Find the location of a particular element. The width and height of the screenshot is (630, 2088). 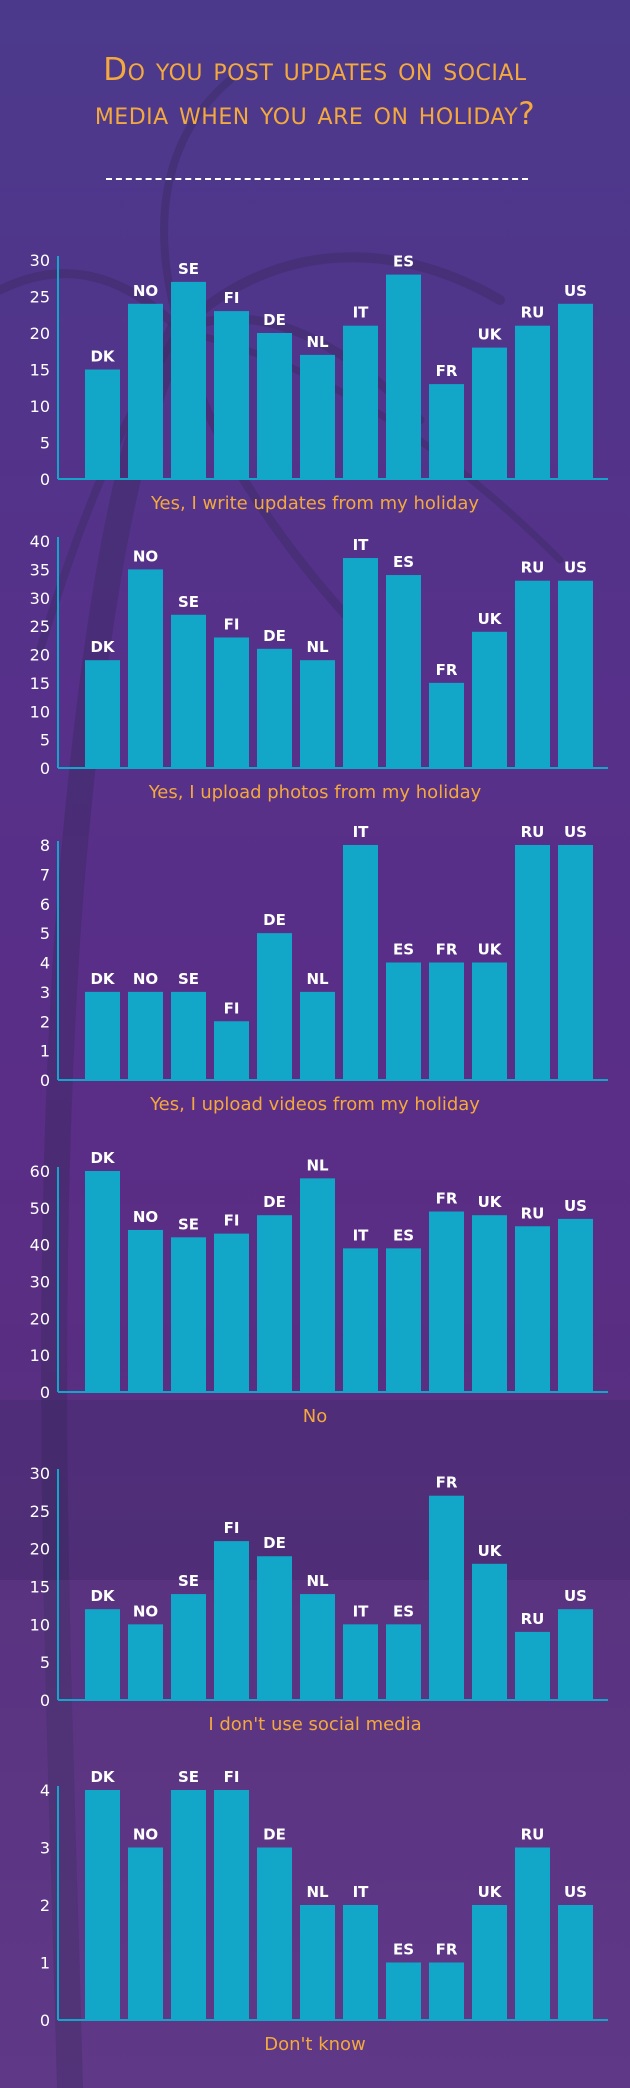

y-tick-label: 35 is located at coordinates (40, 569).